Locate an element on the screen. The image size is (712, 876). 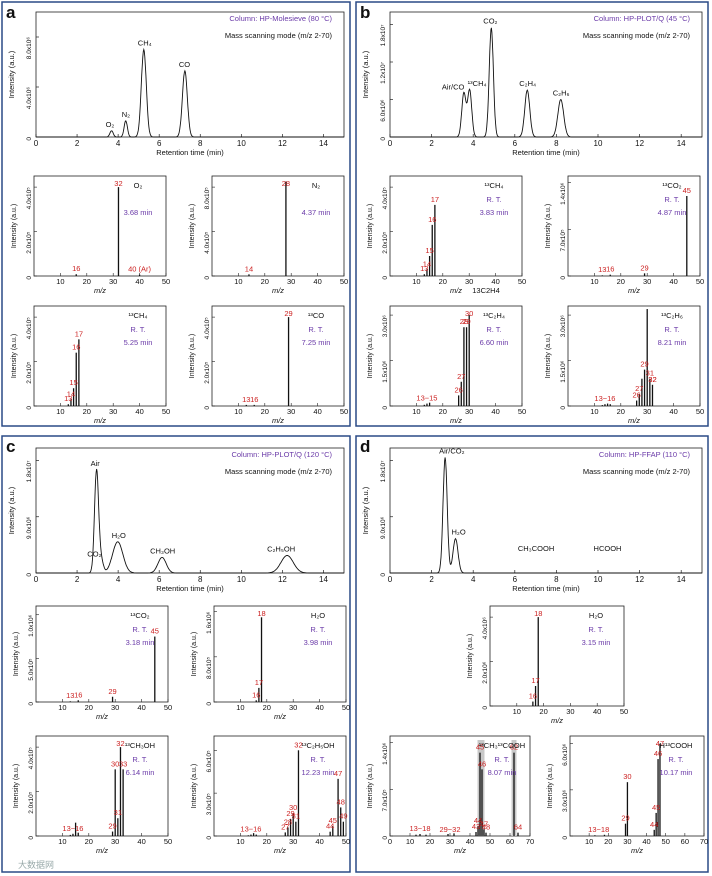
y-tick-label: 3.0x10⁶ is located at coordinates (563, 326).